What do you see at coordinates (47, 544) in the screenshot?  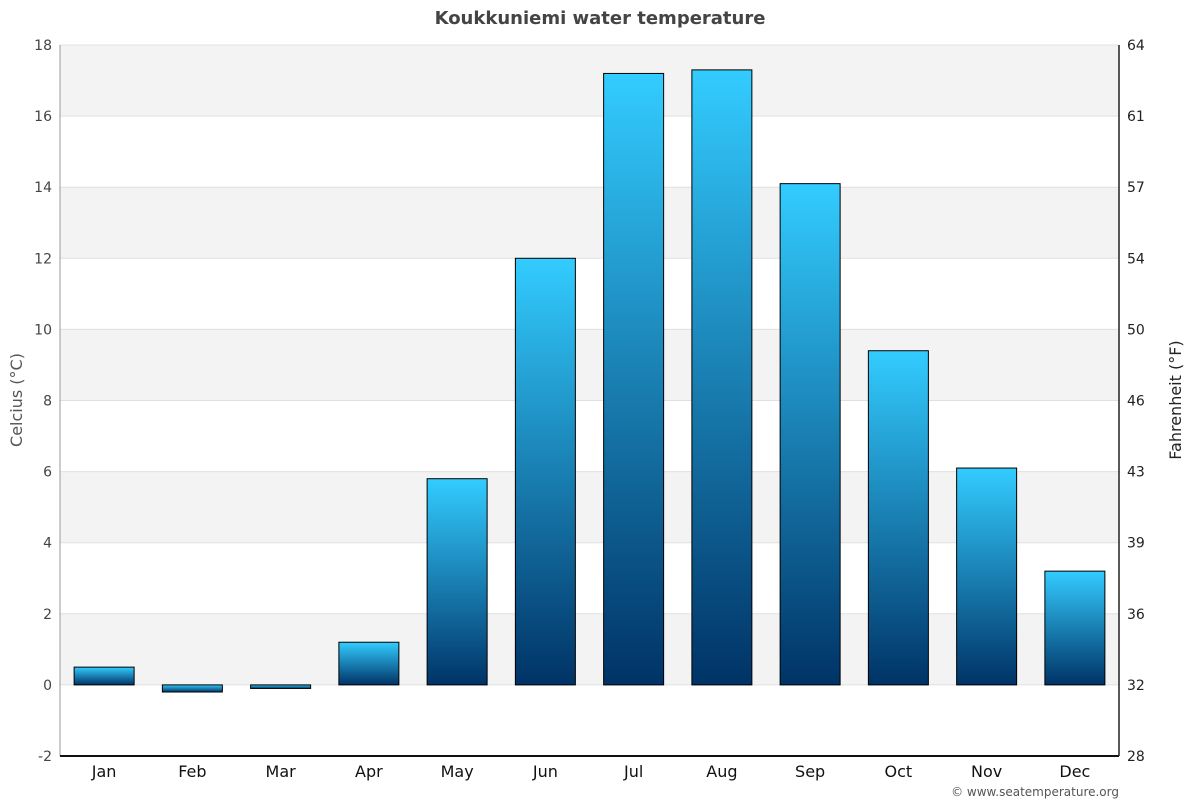 I see `y-tick-label: 4` at bounding box center [47, 544].